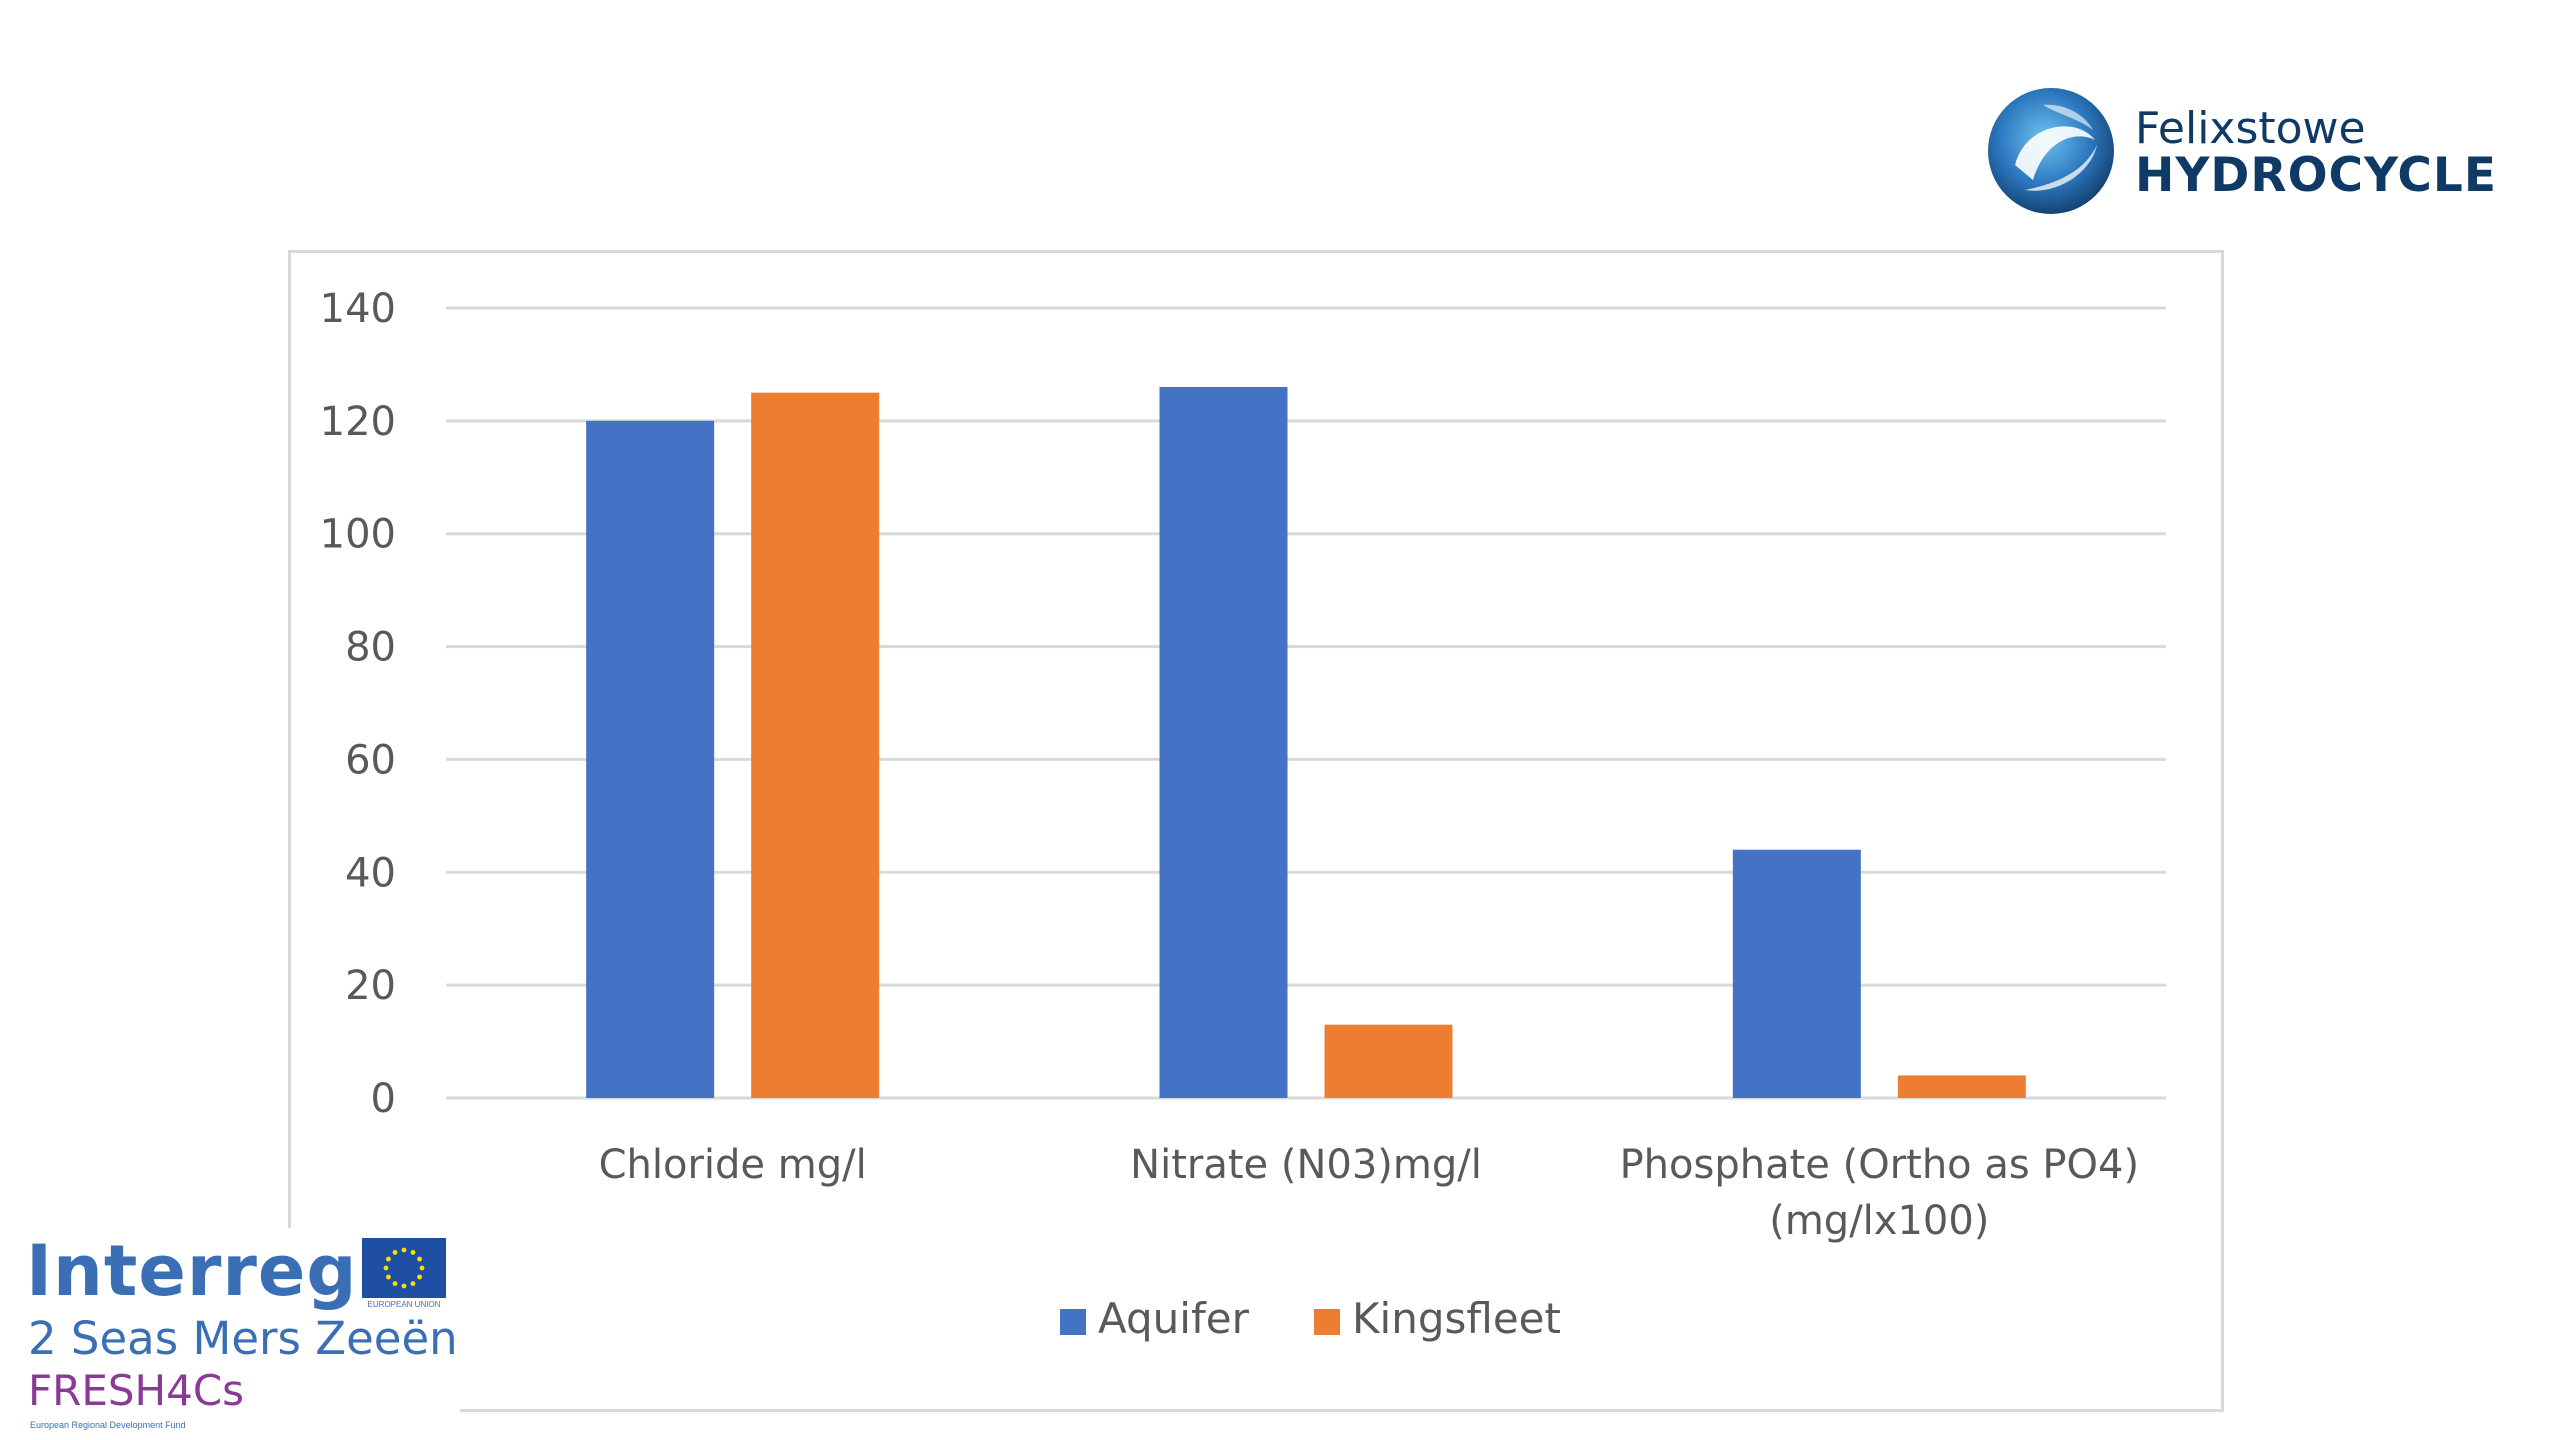  What do you see at coordinates (404, 1268) in the screenshot?
I see `eu-flag-icon` at bounding box center [404, 1268].